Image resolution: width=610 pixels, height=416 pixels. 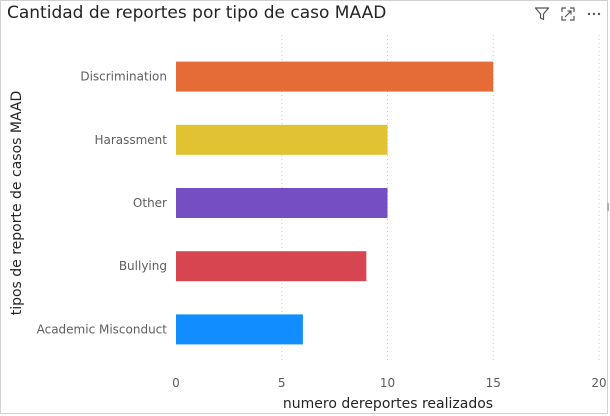 I want to click on x-tick-labels: 0 5 10 15 20, so click(x=389, y=383).